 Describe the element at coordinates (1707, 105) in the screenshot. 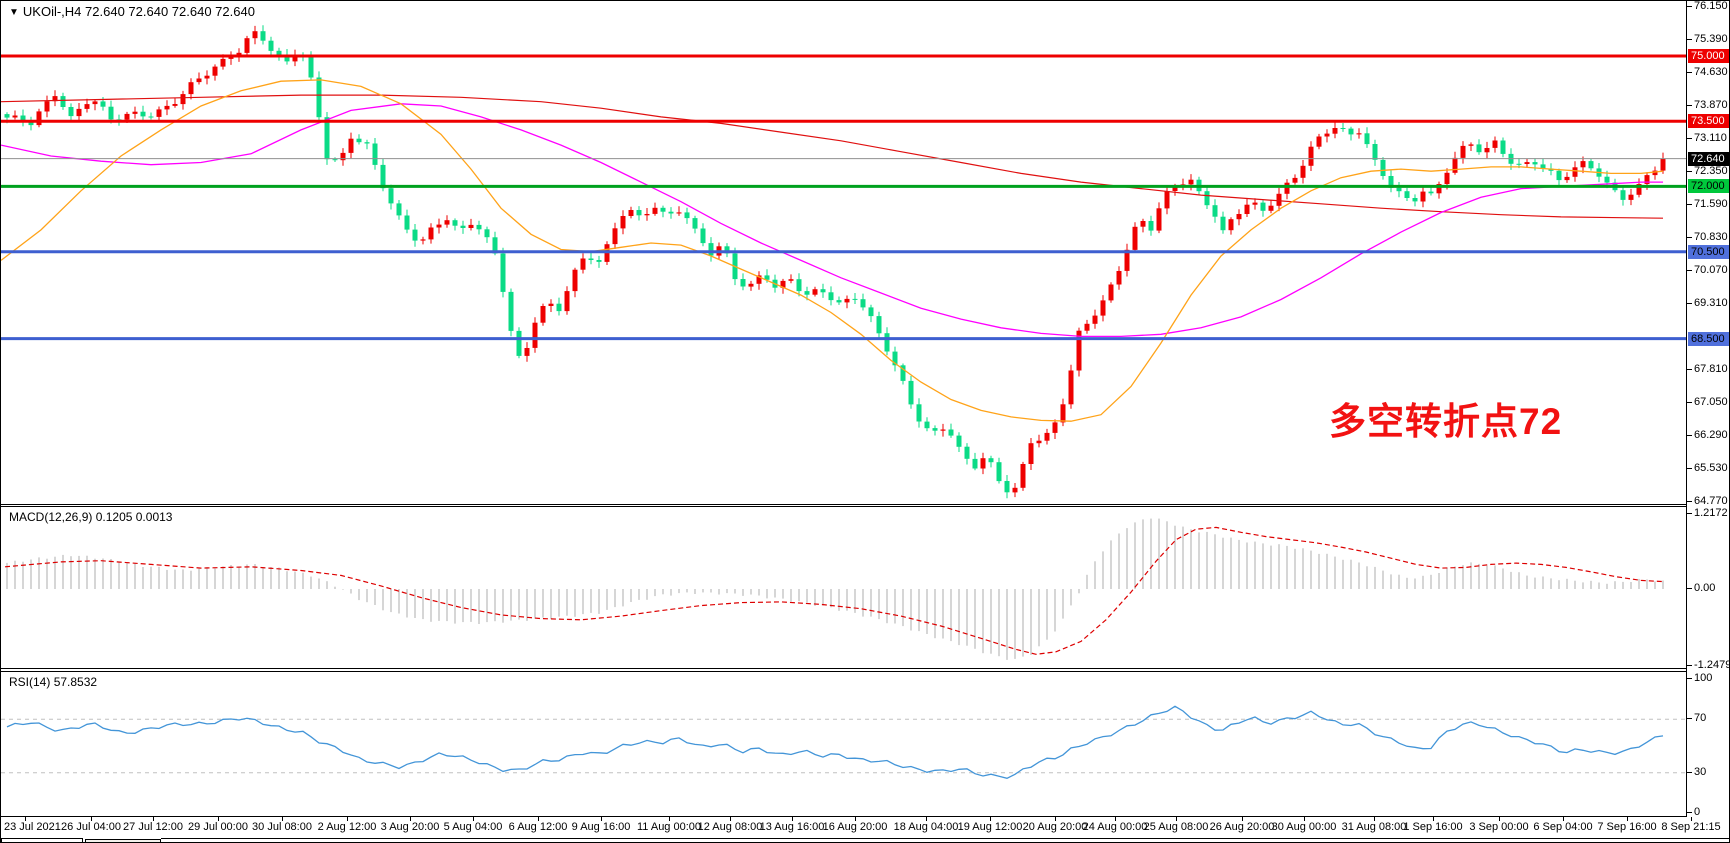

I see `price-tick-label: 73.870` at that location.